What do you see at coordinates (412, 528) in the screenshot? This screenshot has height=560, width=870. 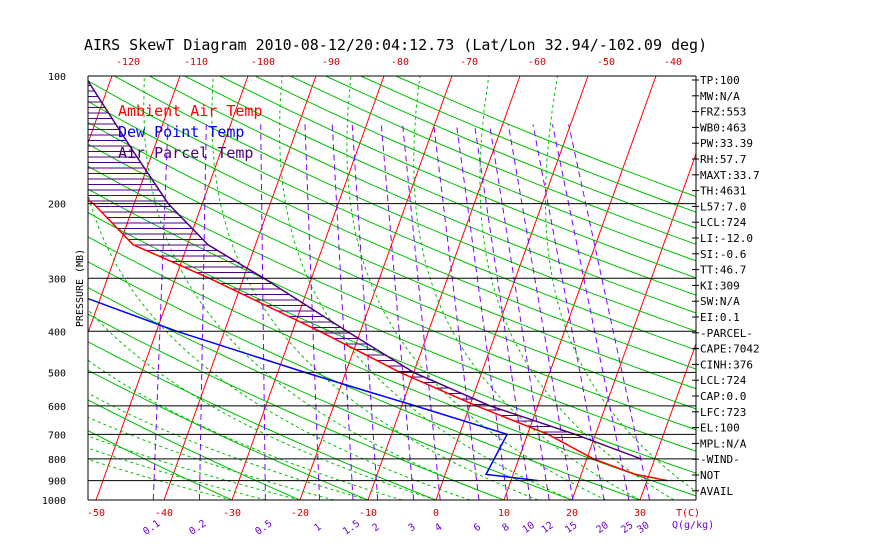 I see `mixing-ratio-tick-label: 3` at bounding box center [412, 528].